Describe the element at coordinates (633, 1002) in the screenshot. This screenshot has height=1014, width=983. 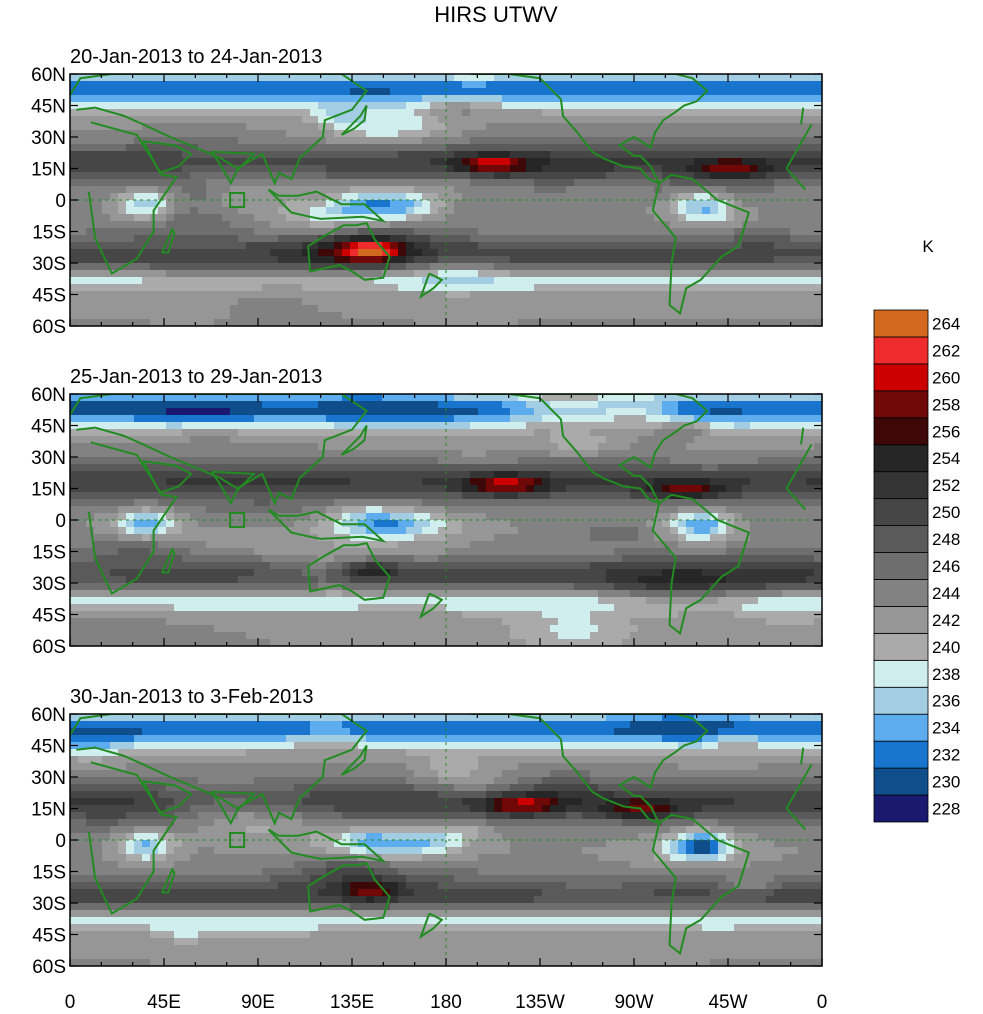
I see `lon-tick-label: 90W` at that location.